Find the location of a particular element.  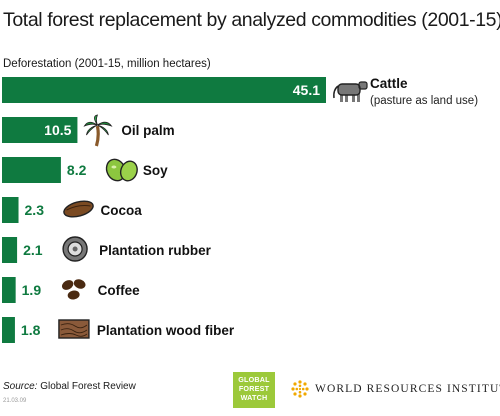

category-note: (pasture as land use) is located at coordinates (424, 101).